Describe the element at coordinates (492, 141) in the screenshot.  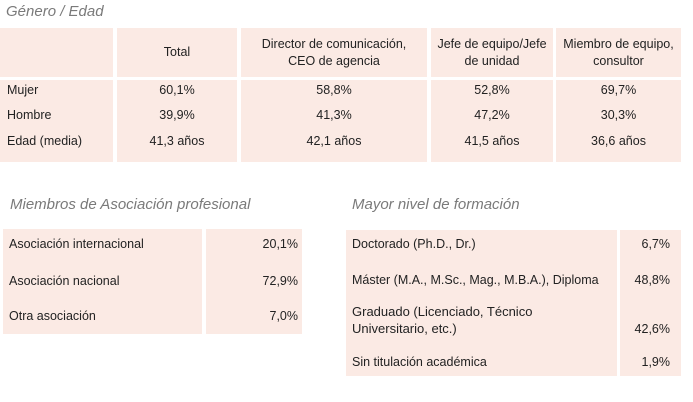
I see `cell-value: 41,5 años` at that location.